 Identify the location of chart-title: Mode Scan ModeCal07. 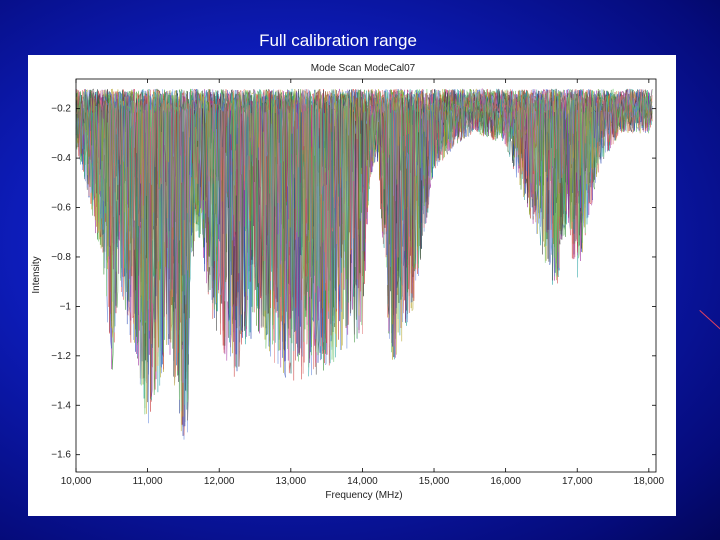
(363, 68).